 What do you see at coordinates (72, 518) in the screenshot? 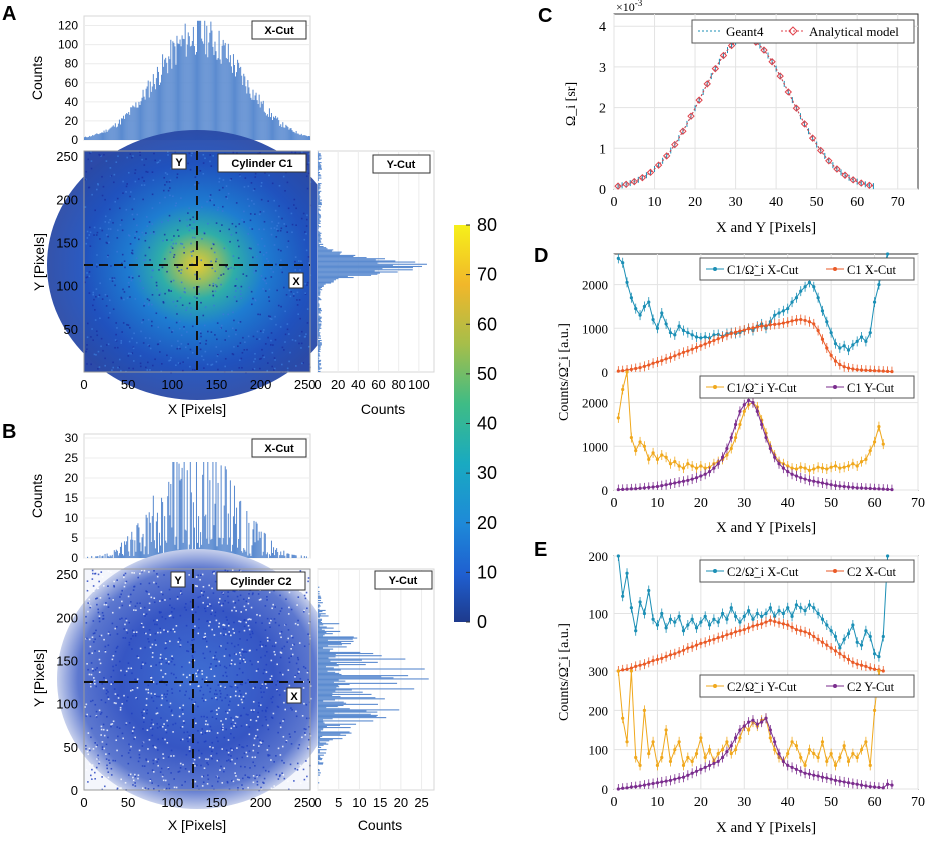
I see `b-xcut-ytick: 10` at bounding box center [72, 518].